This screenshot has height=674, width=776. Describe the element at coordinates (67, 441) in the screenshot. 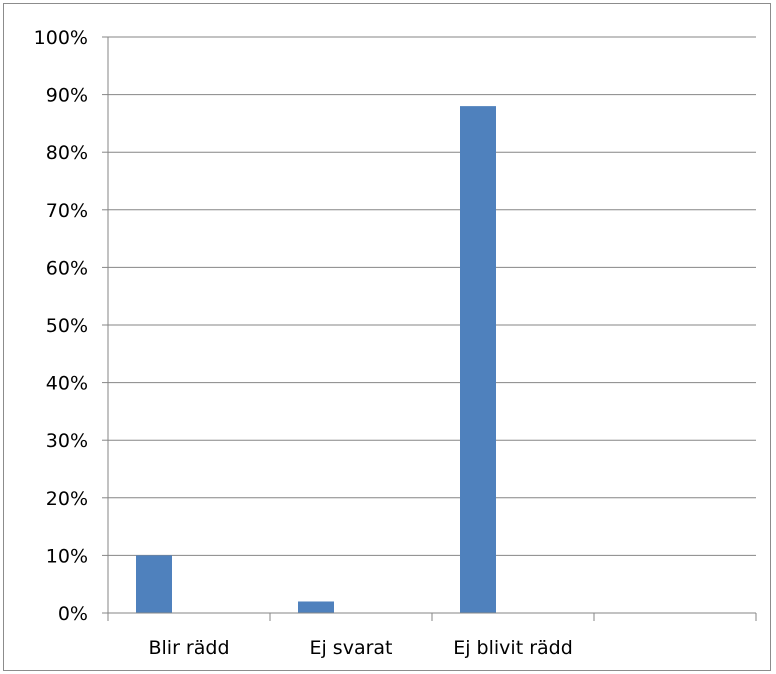

I see `y-tick-label: 30%` at that location.